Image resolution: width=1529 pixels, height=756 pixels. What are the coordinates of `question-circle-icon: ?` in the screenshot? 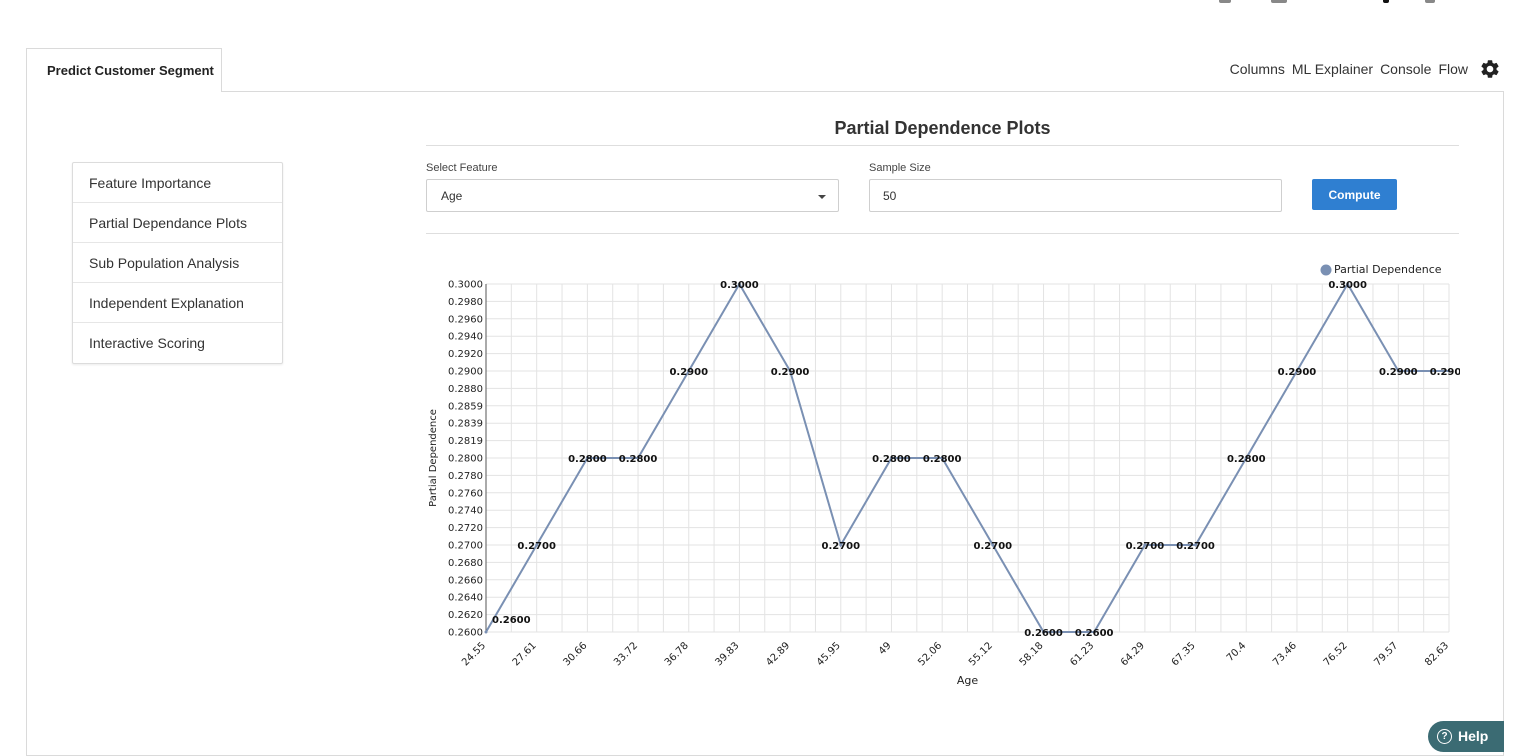 It's located at (1444, 736).